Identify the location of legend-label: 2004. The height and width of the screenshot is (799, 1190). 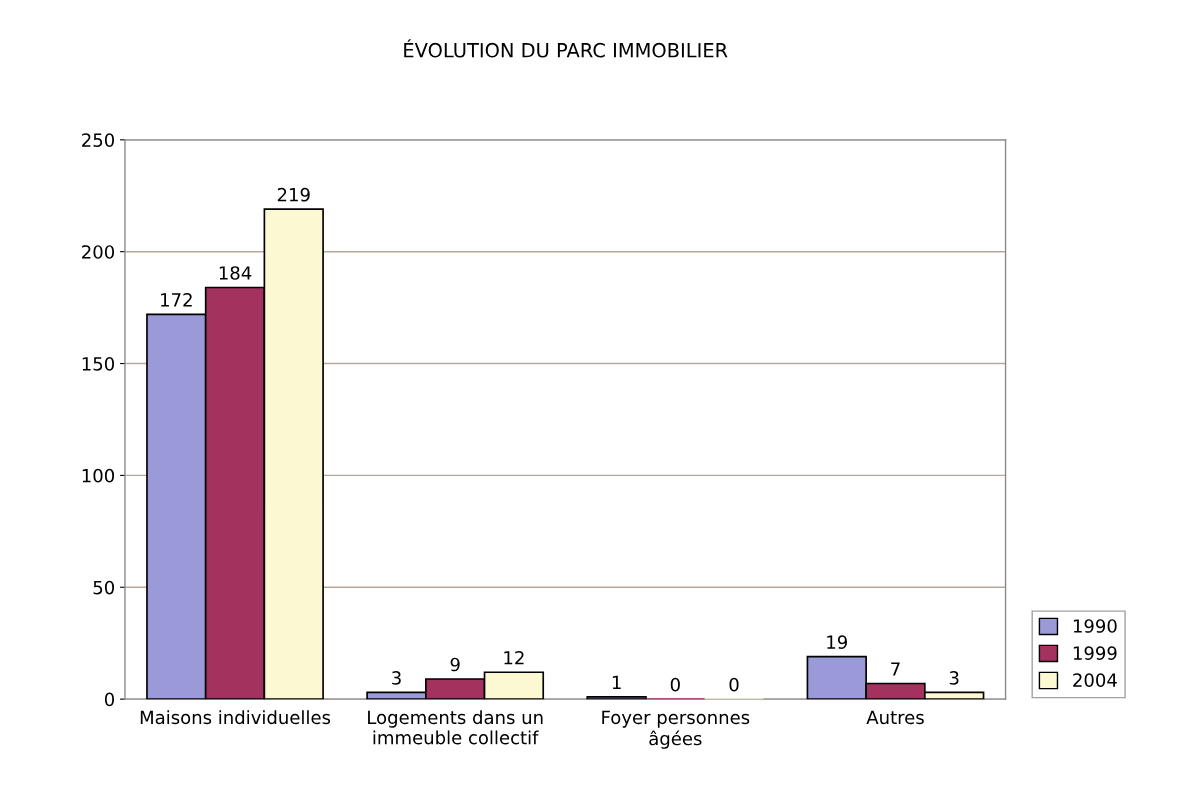
(1095, 680).